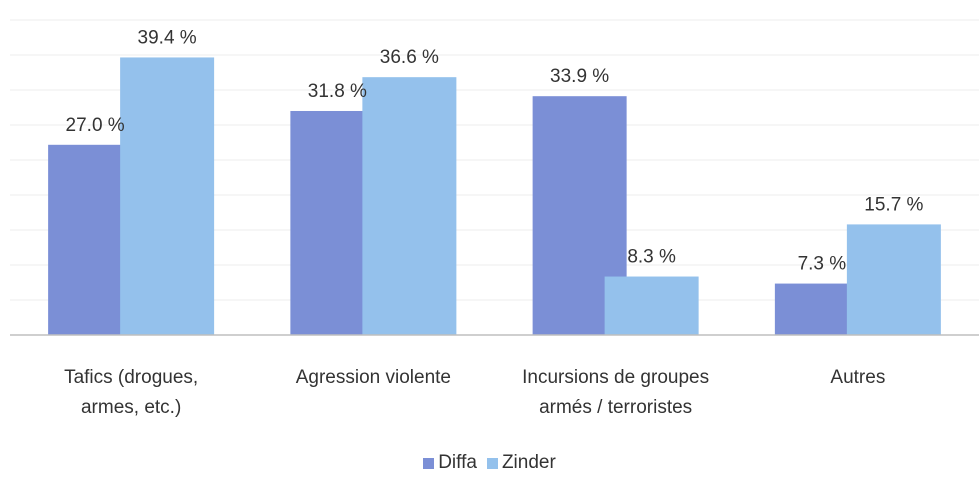 This screenshot has width=979, height=478. Describe the element at coordinates (373, 377) in the screenshot. I see `category-label: Agression violente` at that location.